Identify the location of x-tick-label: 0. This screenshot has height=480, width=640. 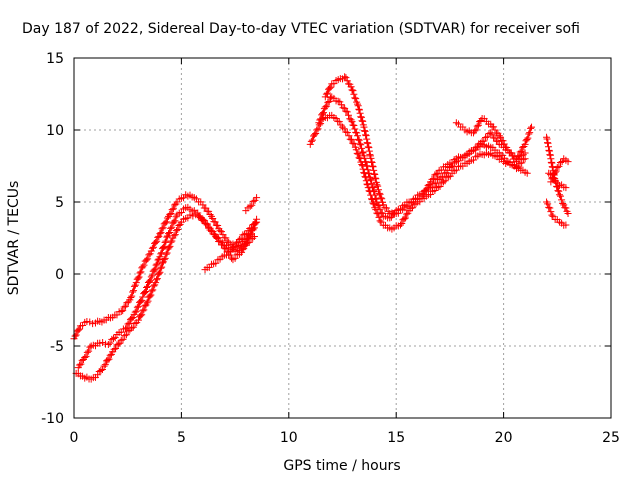
(74, 438).